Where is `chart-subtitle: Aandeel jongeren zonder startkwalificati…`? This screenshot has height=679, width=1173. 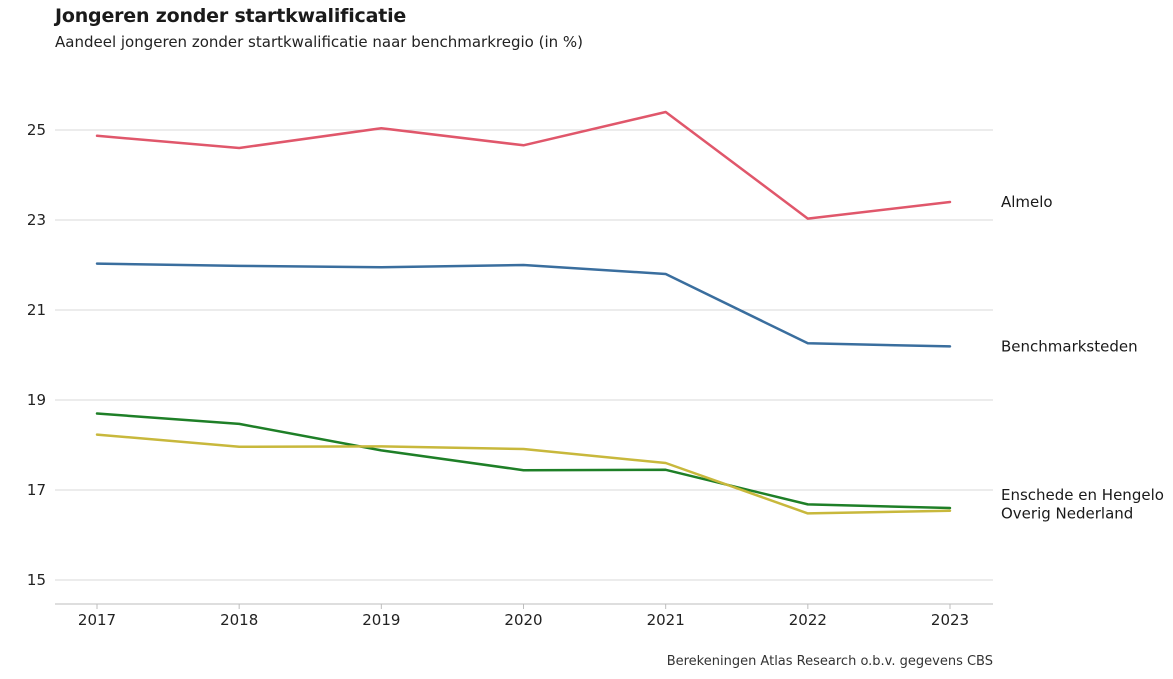 chart-subtitle: Aandeel jongeren zonder startkwalificati… is located at coordinates (319, 42).